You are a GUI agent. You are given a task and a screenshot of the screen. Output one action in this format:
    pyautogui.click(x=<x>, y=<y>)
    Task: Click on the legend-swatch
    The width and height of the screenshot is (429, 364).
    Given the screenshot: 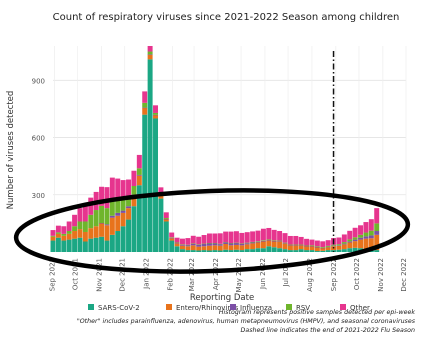 What is the action you would take?
    pyautogui.click(x=289, y=307)
    